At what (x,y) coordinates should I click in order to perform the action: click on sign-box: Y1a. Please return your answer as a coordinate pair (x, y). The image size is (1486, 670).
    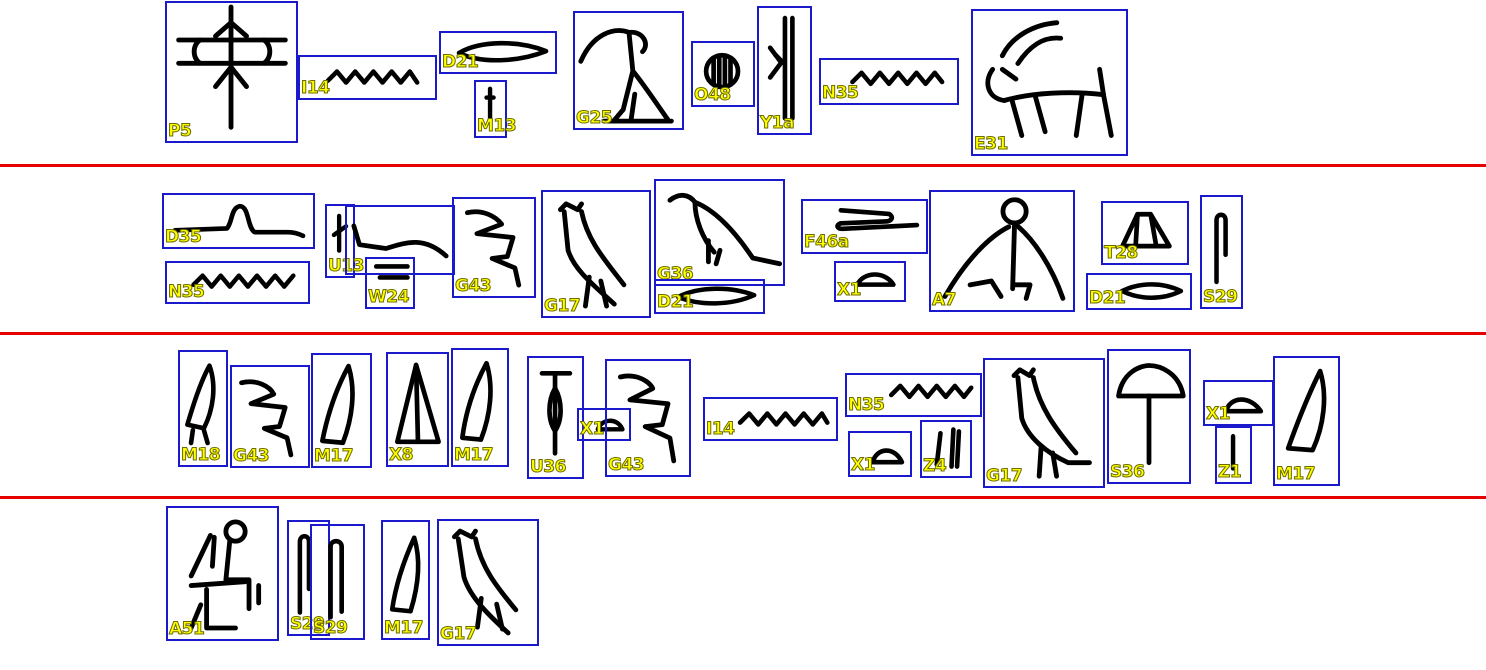
    Looking at the image, I should click on (784, 70).